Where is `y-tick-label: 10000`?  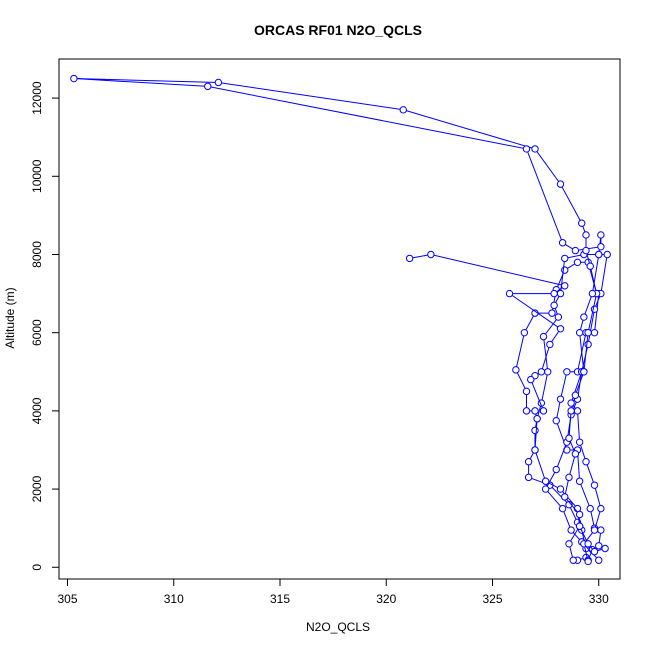 y-tick-label: 10000 is located at coordinates (37, 176).